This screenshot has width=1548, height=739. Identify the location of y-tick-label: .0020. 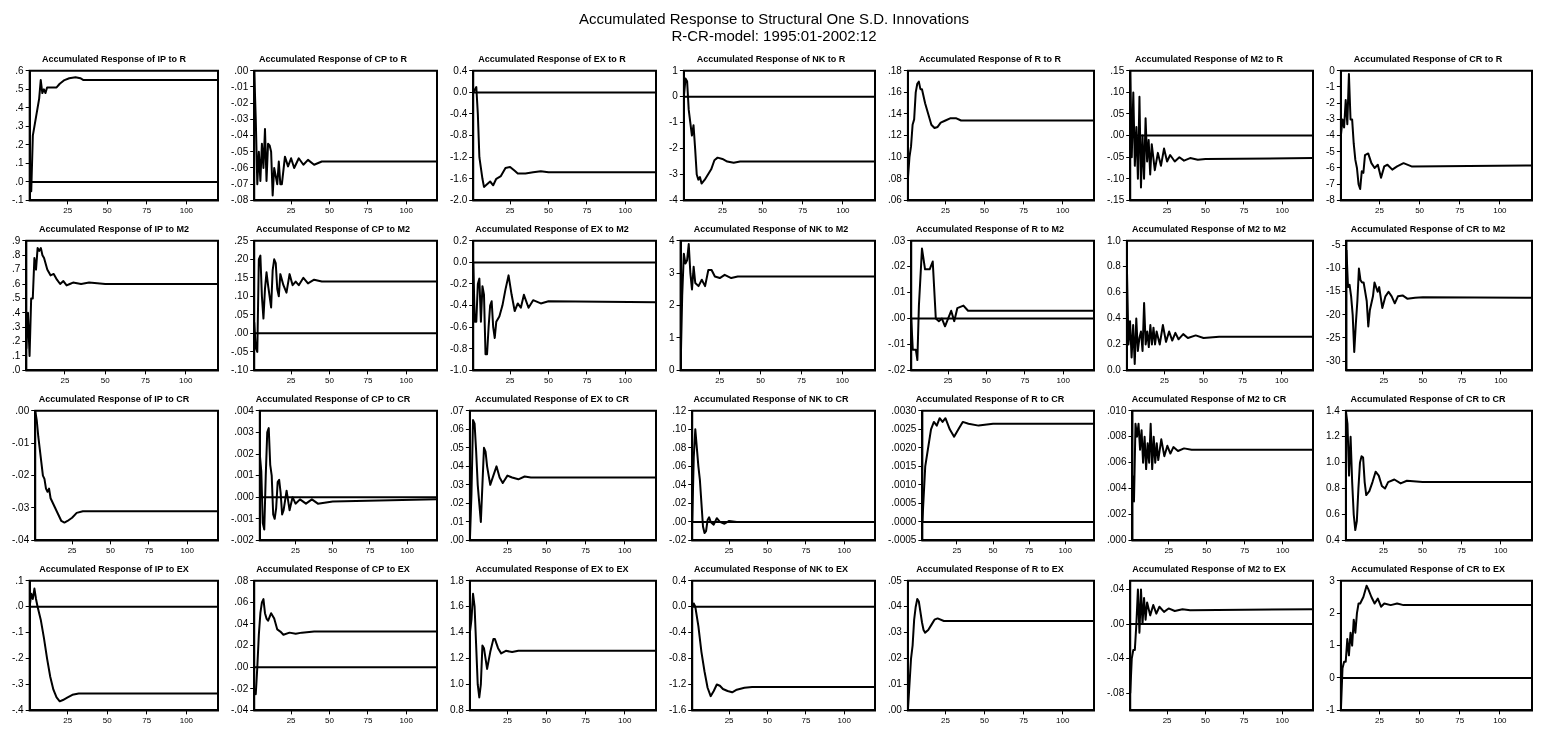
(904, 447).